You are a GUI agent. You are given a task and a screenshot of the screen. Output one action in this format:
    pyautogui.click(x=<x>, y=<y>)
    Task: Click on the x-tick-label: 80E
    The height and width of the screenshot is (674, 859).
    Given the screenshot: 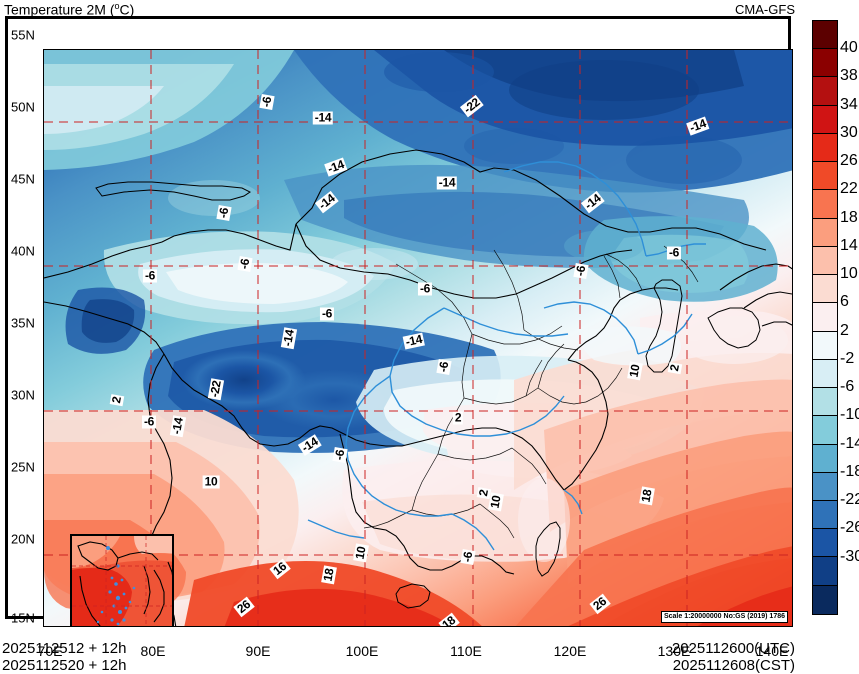 What is the action you would take?
    pyautogui.click(x=153, y=651)
    